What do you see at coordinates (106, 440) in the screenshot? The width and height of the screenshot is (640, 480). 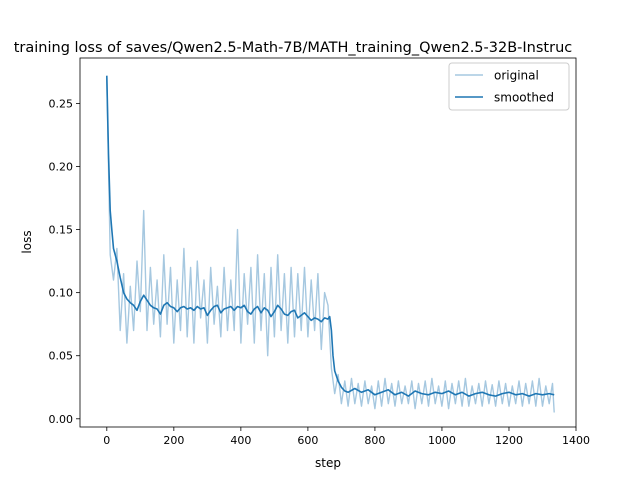 I see `x-tick-label: 0` at bounding box center [106, 440].